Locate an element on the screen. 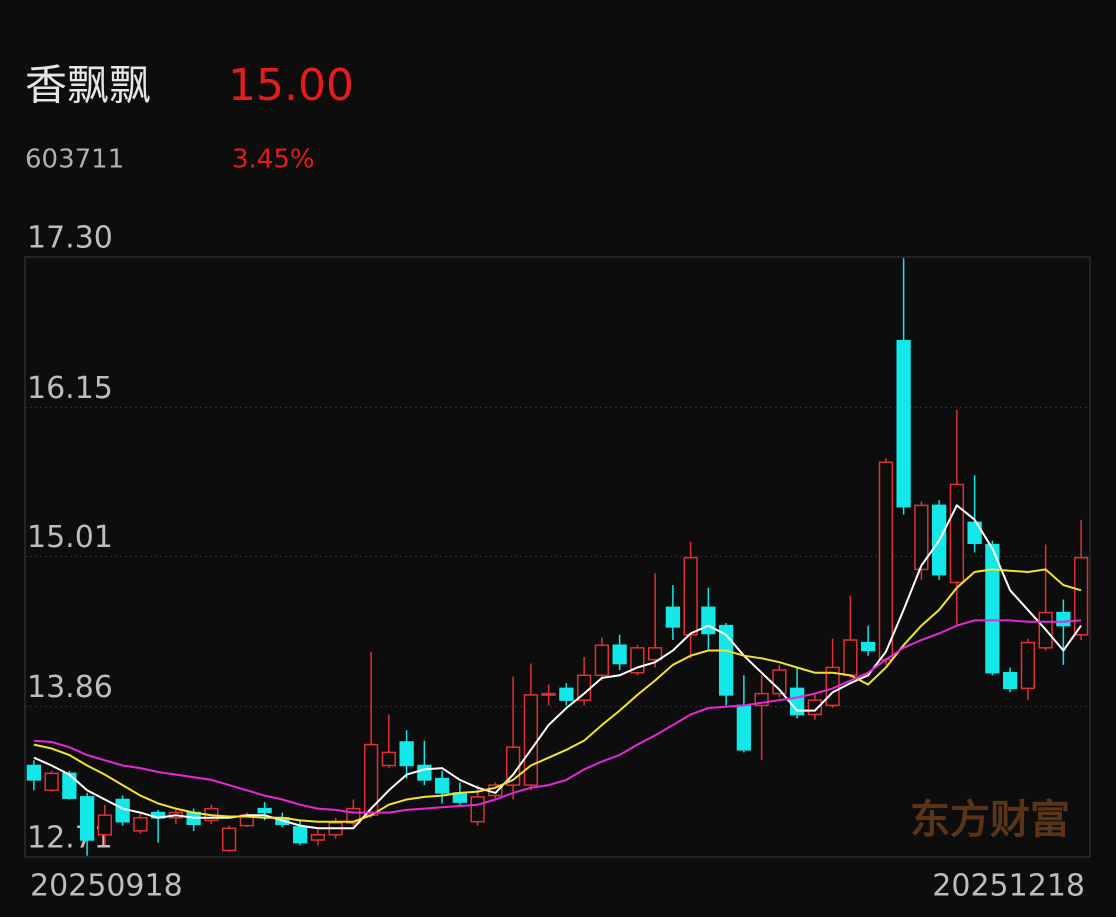 This screenshot has height=917, width=1116. y-tick-label: 17.30 is located at coordinates (70, 238).